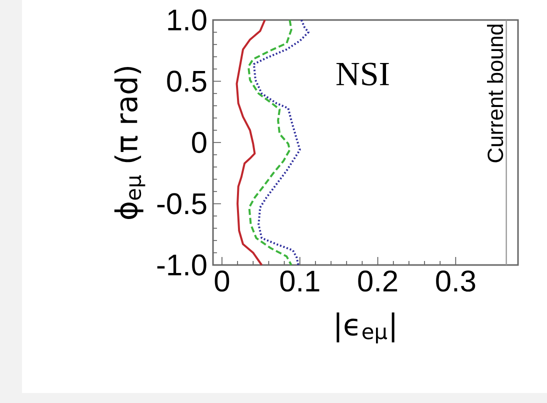 The height and width of the screenshot is (403, 547). What do you see at coordinates (300, 281) in the screenshot?
I see `x-tick-label: 0.1` at bounding box center [300, 281].